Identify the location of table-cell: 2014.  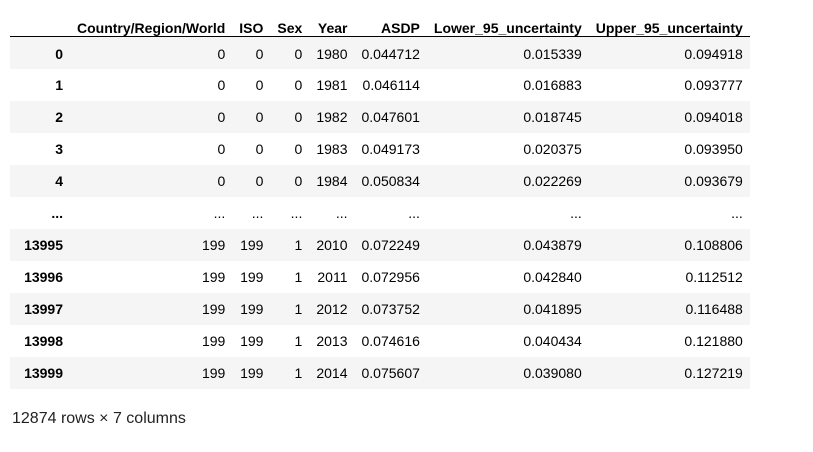
(332, 372).